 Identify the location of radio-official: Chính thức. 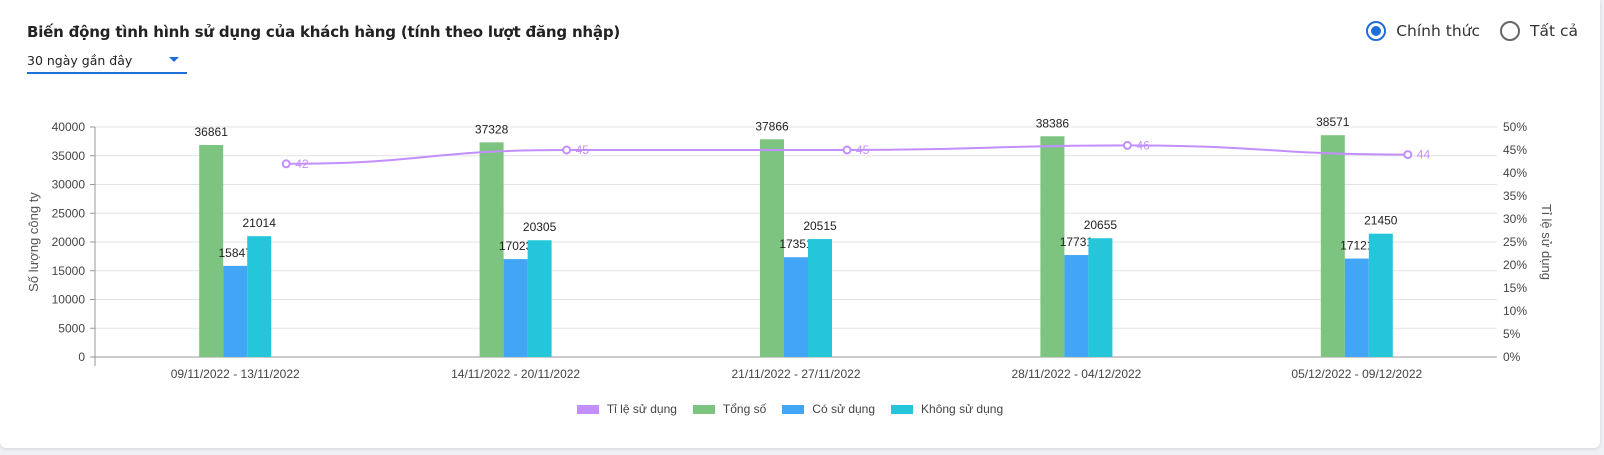
(1423, 31).